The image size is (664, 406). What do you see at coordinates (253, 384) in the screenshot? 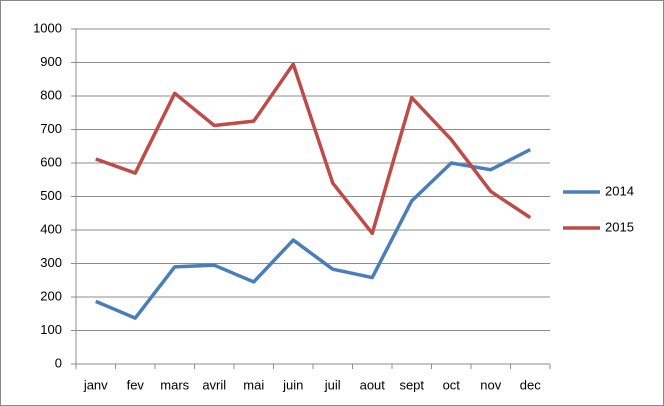
I see `x-tick-label: mai` at bounding box center [253, 384].